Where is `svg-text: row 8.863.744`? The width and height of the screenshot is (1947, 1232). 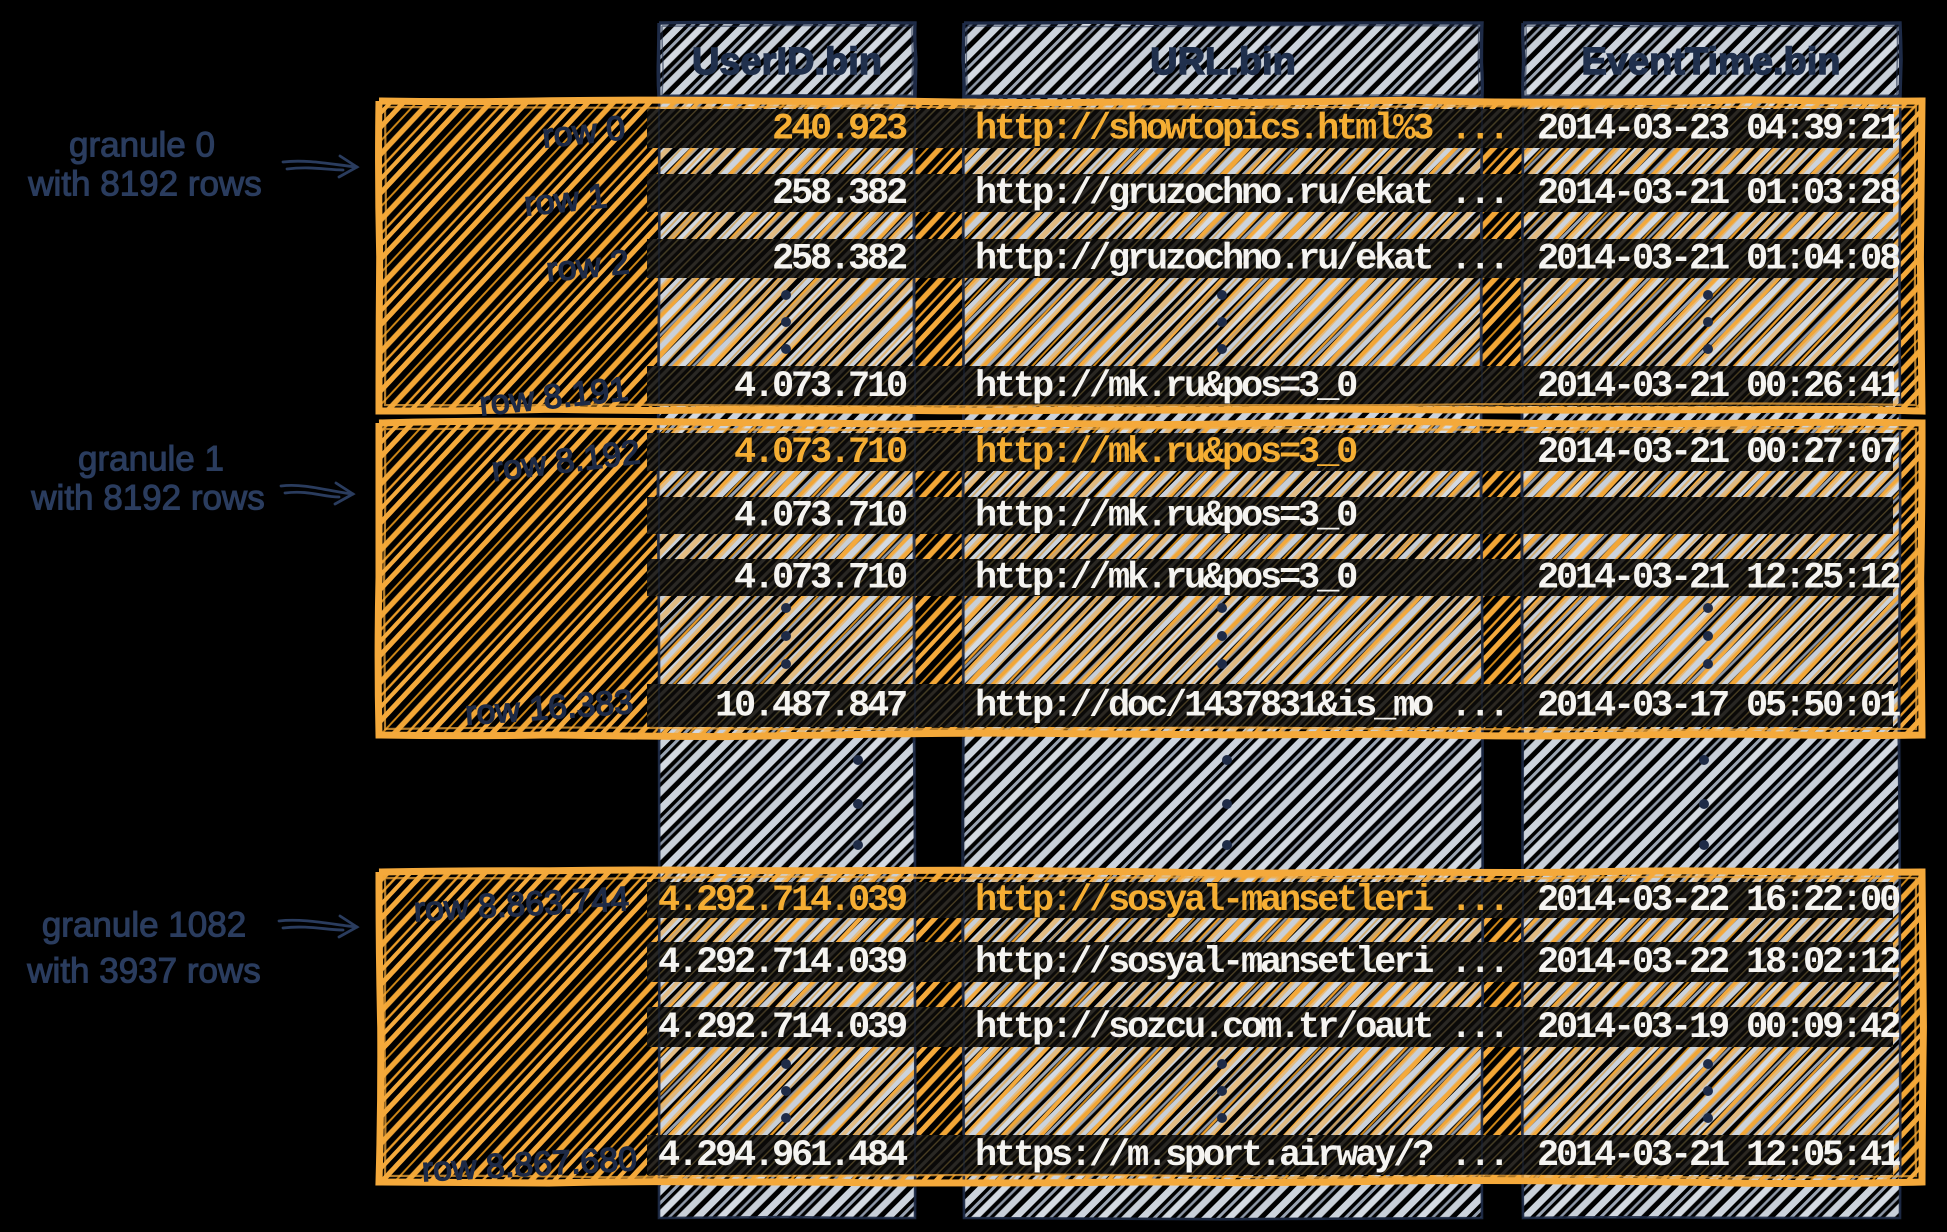
svg-text: row 8.863.744 is located at coordinates (521, 904).